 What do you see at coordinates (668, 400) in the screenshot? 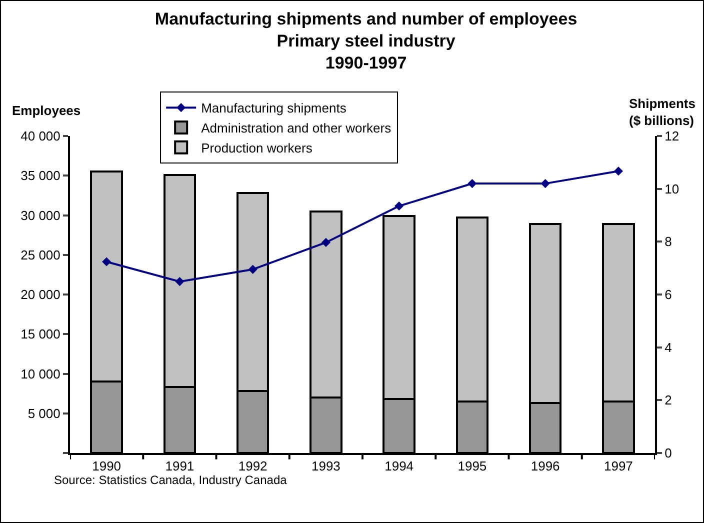
I see `y2-tick-label: 2` at bounding box center [668, 400].